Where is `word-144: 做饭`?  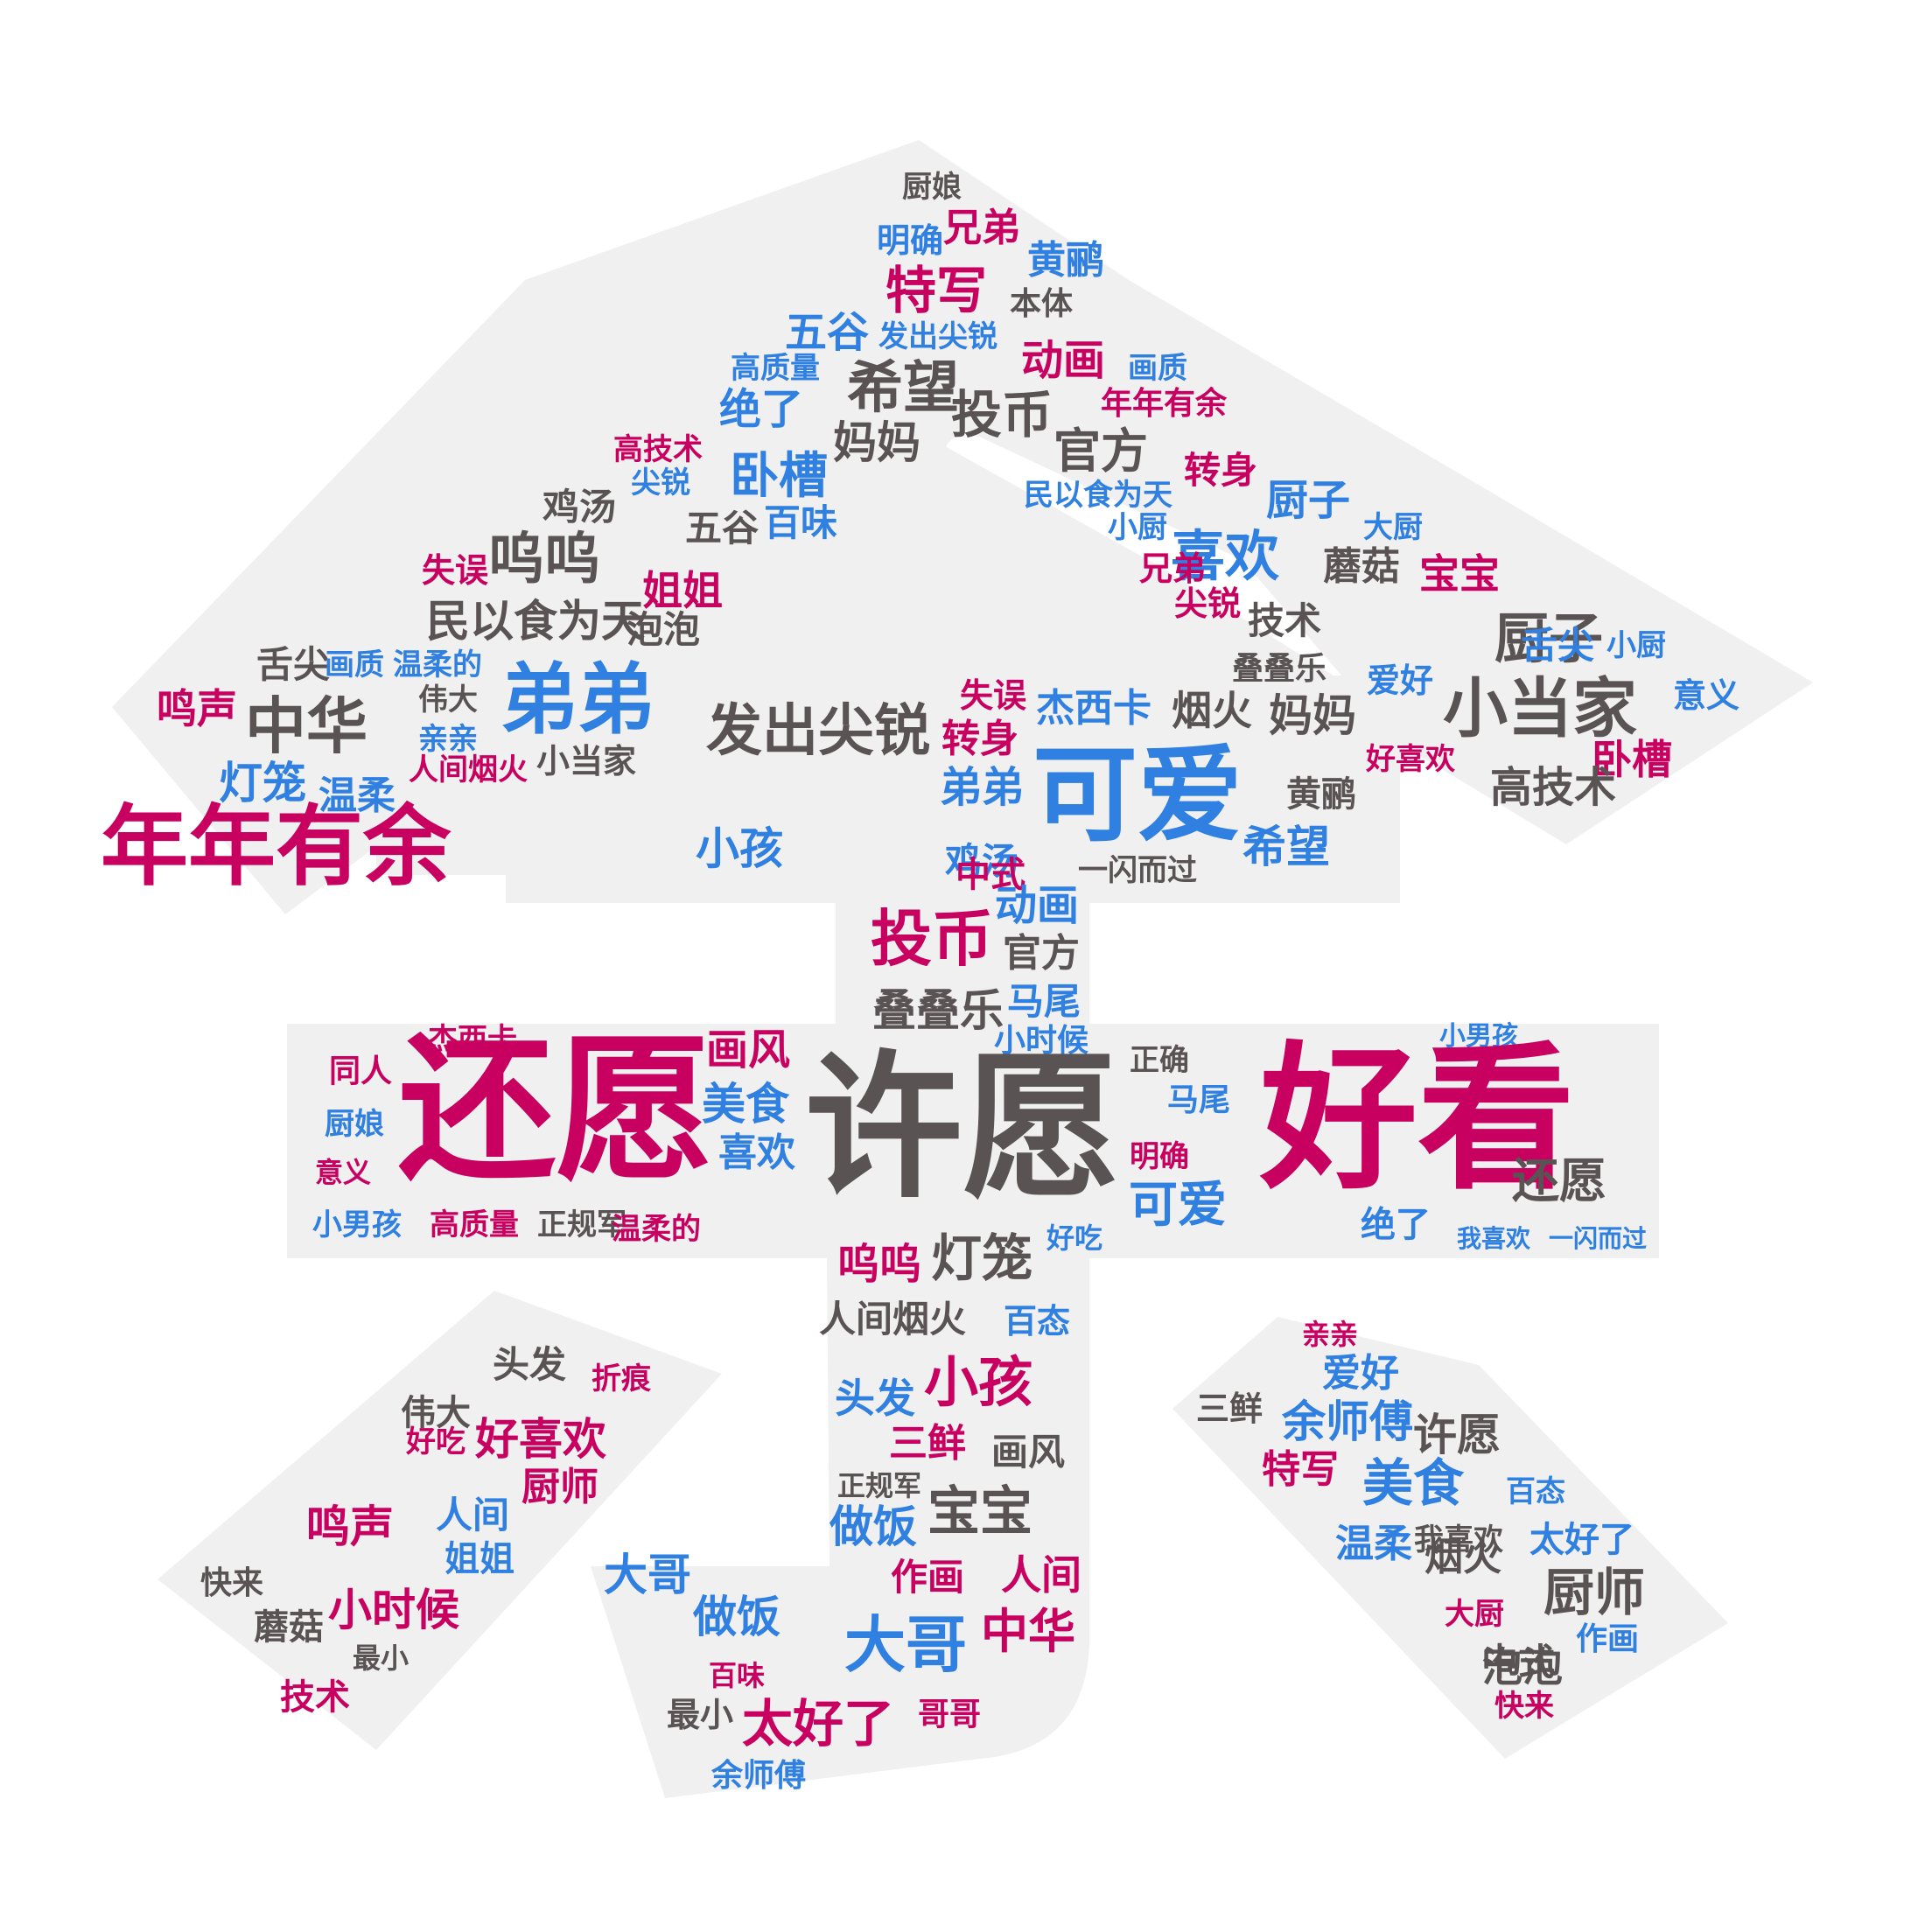 word-144: 做饭 is located at coordinates (736, 1617).